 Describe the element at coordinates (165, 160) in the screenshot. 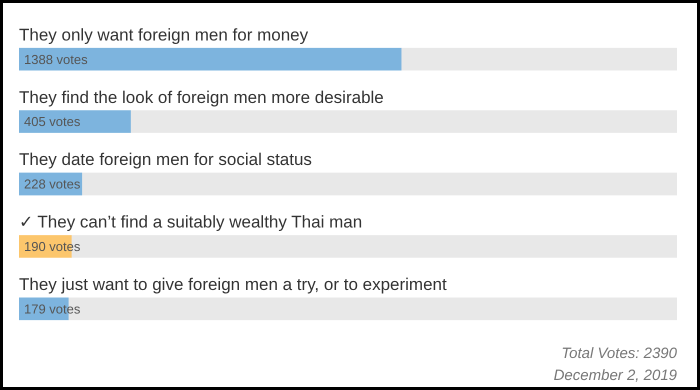

I see `y-tick-label: They date foreign men for social status` at that location.